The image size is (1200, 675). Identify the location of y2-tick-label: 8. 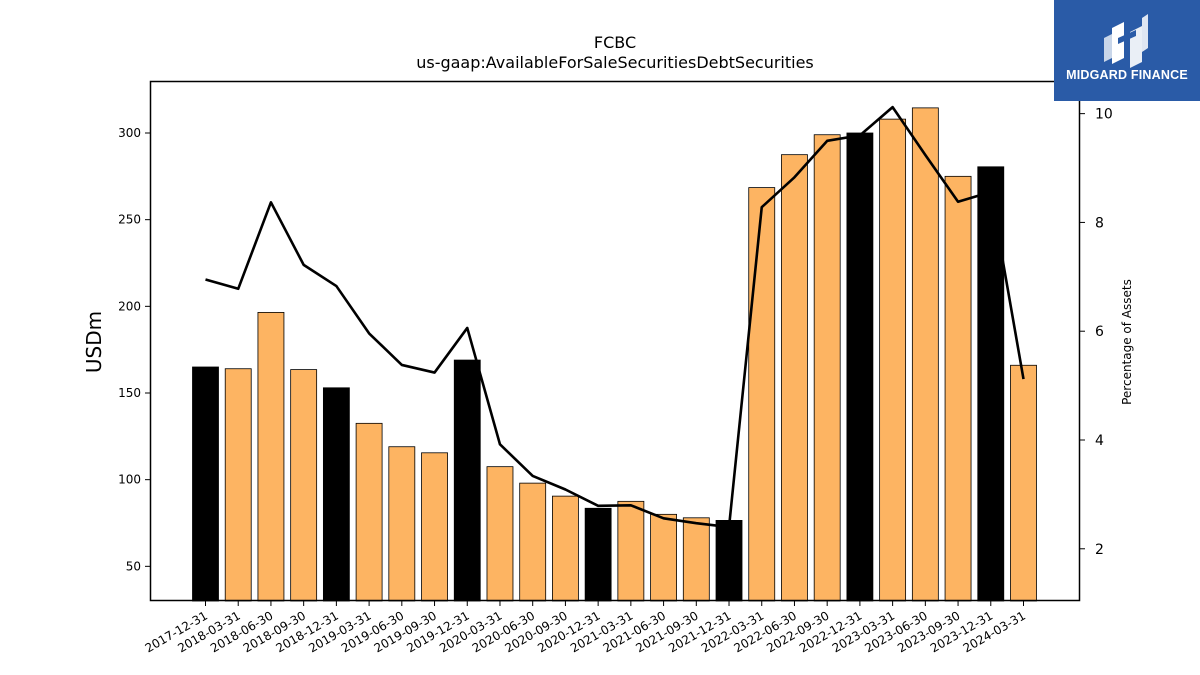
(1099, 223).